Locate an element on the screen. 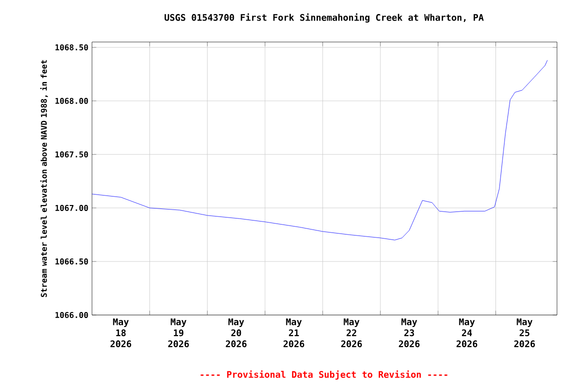 The image size is (576, 384). x-tick-label: May 22 2026 is located at coordinates (351, 333).